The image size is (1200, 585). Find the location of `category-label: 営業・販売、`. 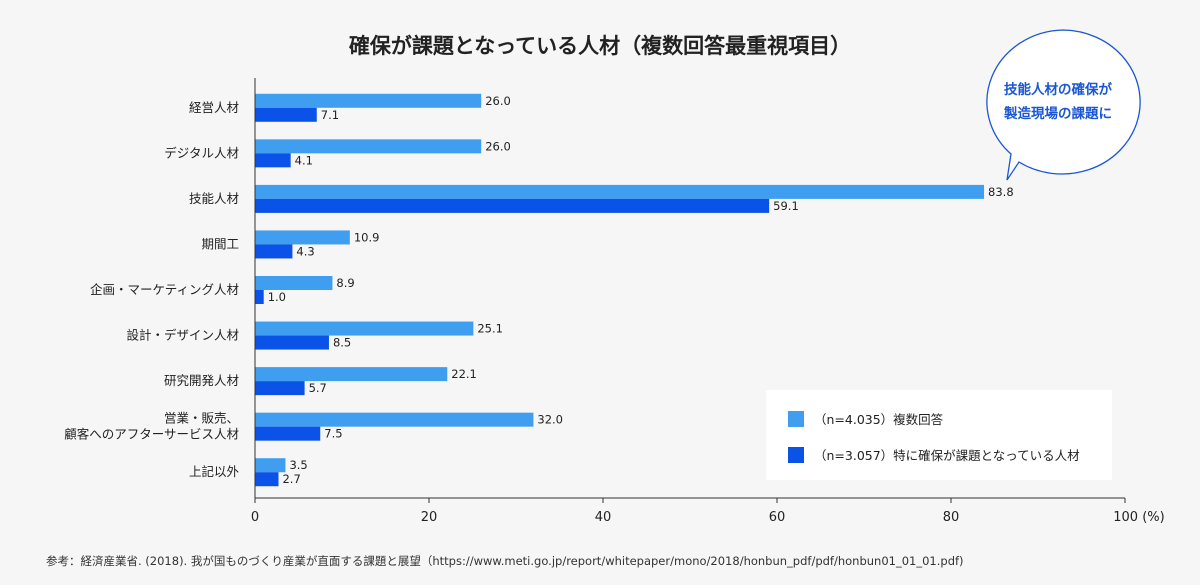

category-label: 営業・販売、 is located at coordinates (201, 418).